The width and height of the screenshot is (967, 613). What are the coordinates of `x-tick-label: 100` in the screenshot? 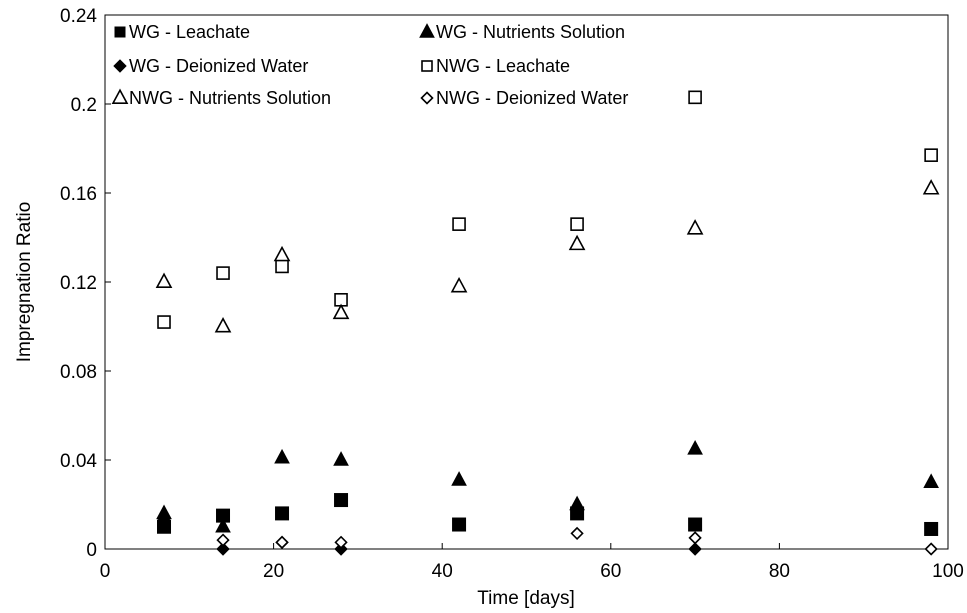 It's located at (948, 571).